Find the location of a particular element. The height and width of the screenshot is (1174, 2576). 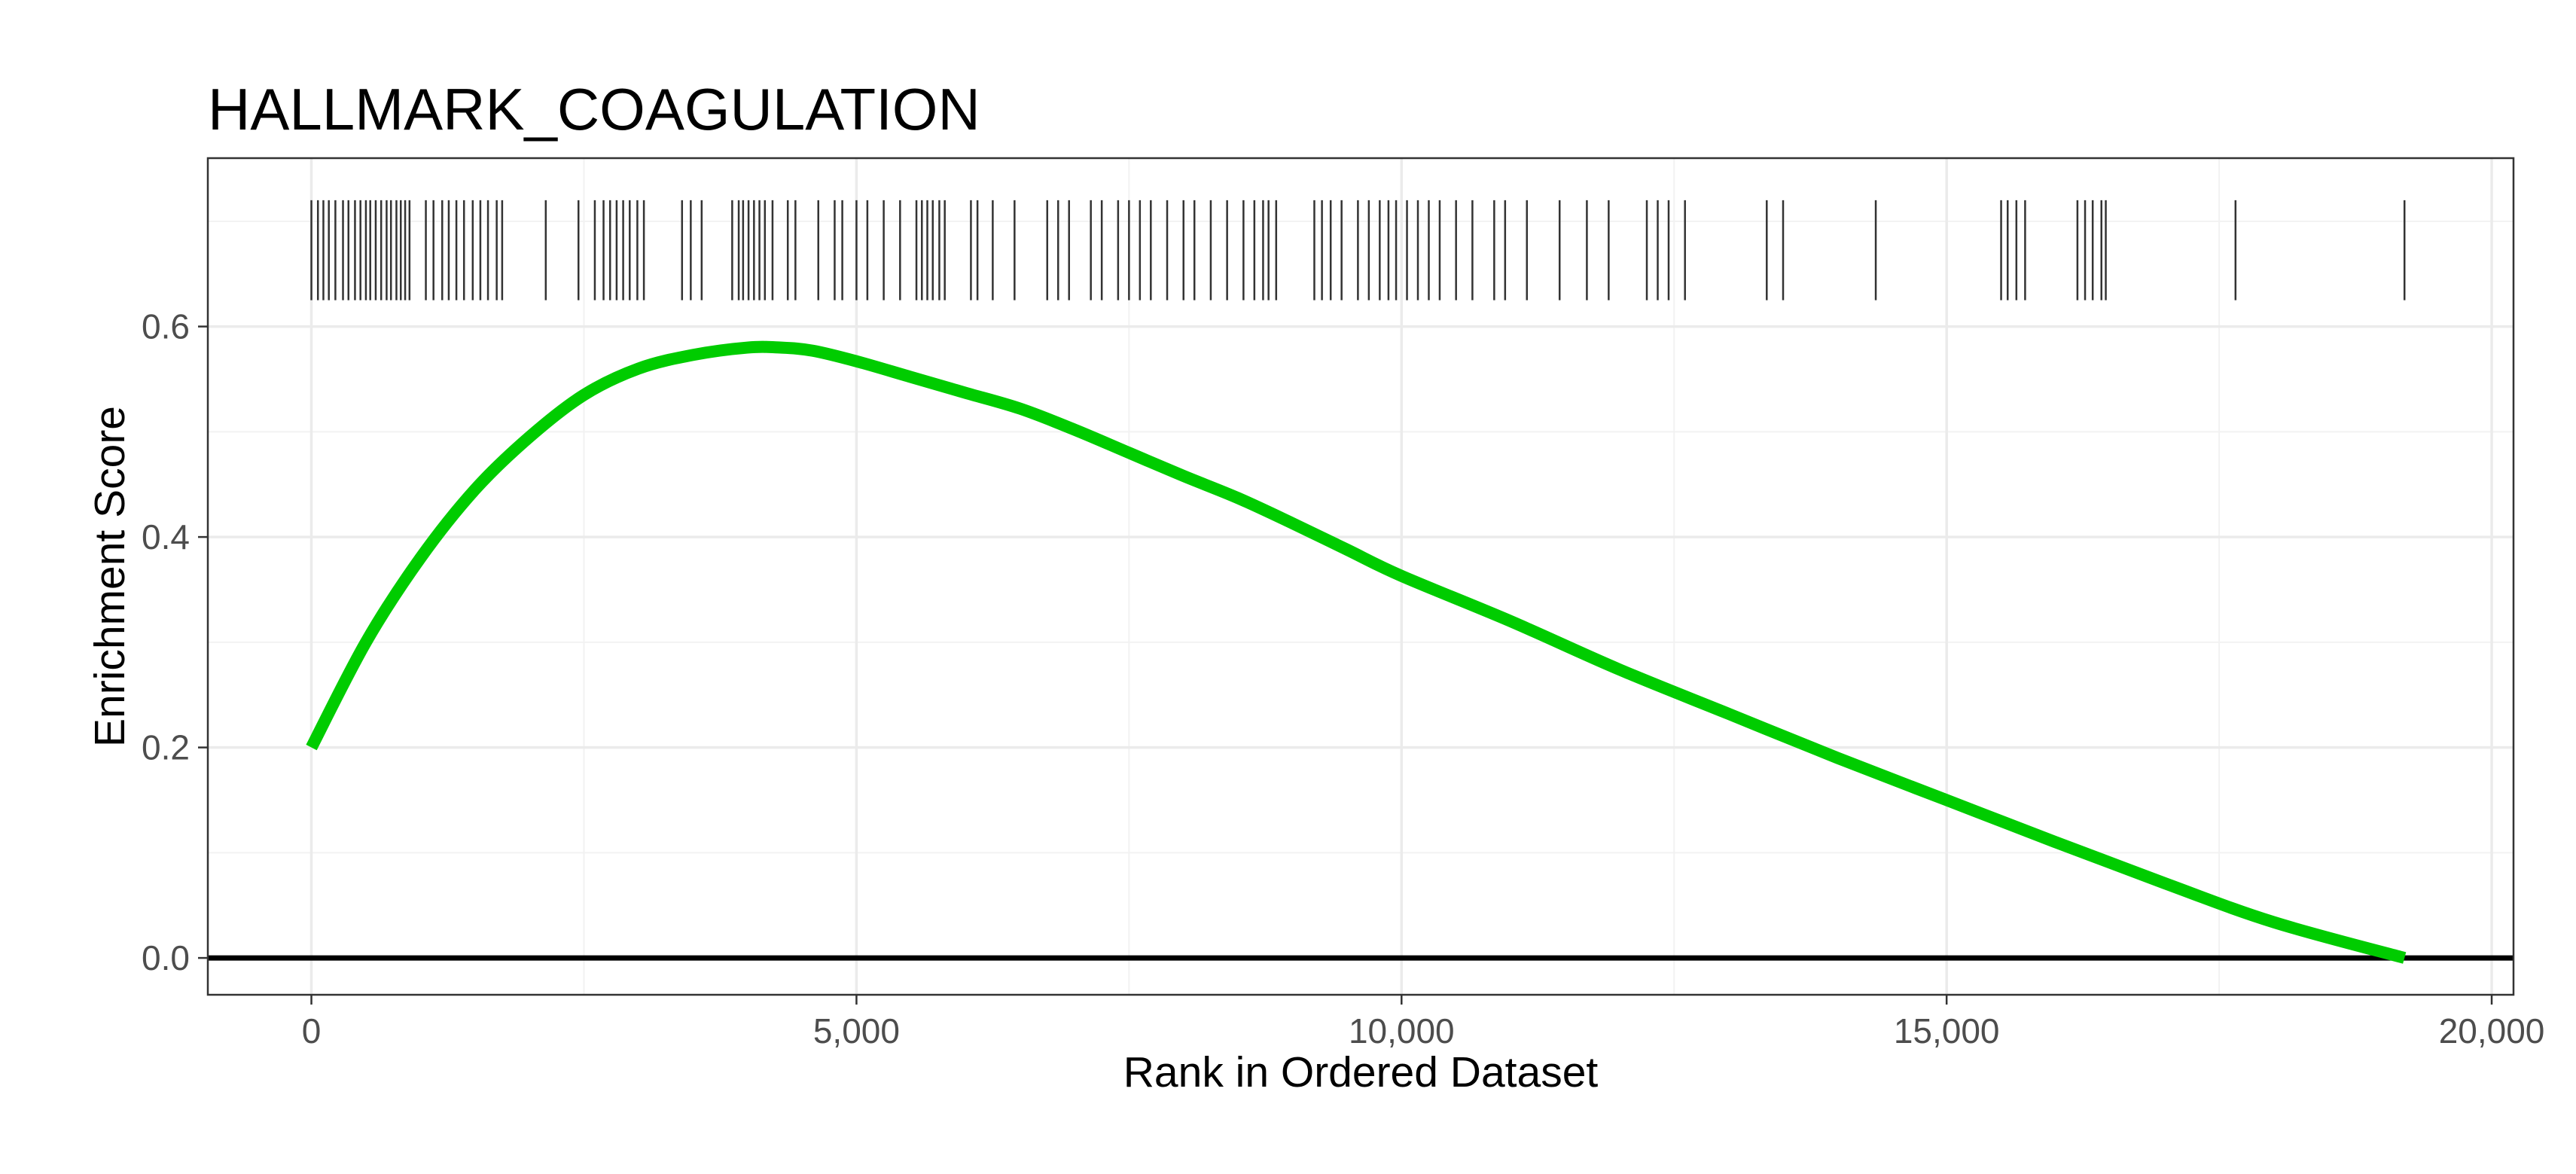

x-tick-label: 0 is located at coordinates (312, 1031).